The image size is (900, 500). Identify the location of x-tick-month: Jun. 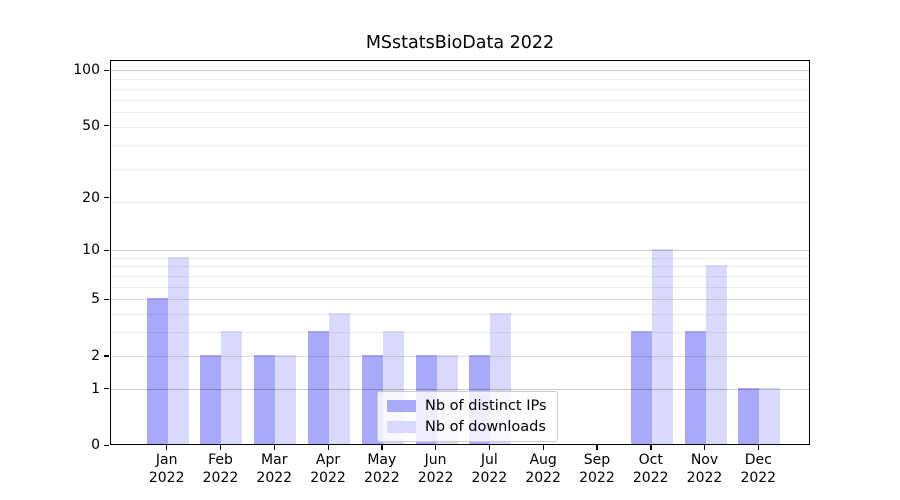
(435, 460).